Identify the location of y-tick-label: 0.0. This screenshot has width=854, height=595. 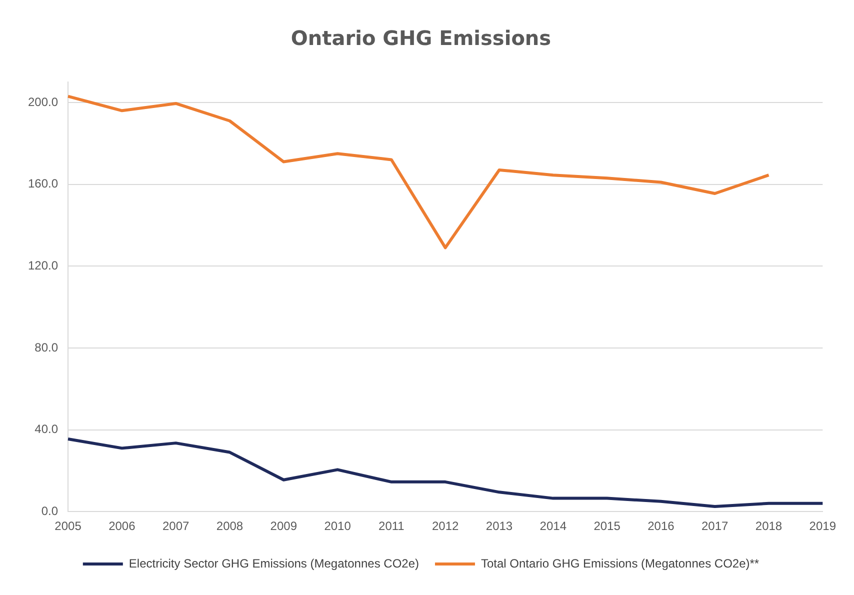
(49, 511).